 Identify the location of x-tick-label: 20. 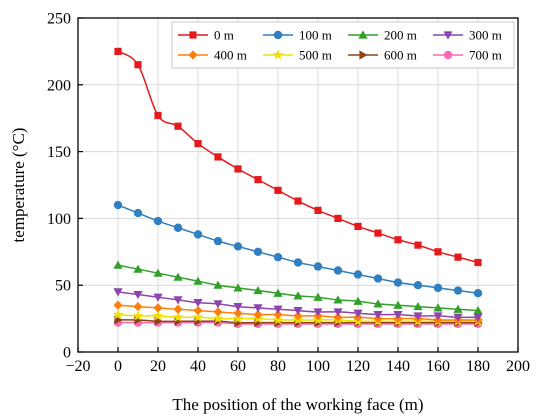
(158, 366).